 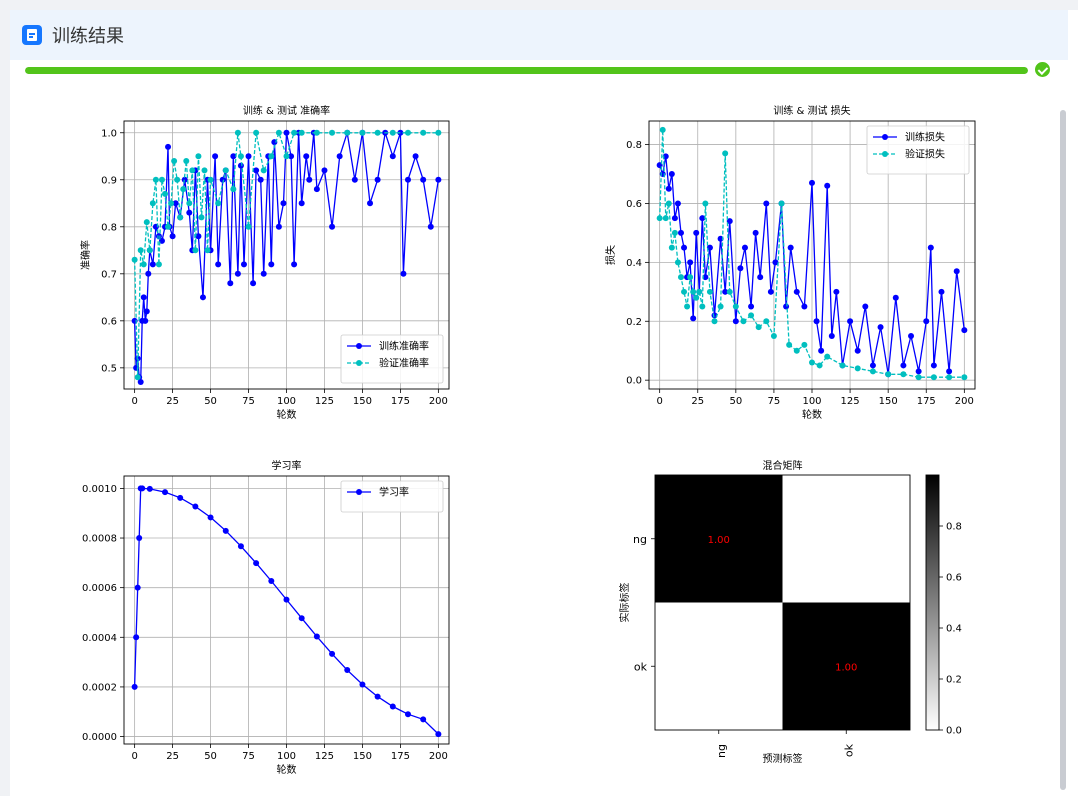 What do you see at coordinates (954, 731) in the screenshot?
I see `colorbar-tick-label: 0.0` at bounding box center [954, 731].